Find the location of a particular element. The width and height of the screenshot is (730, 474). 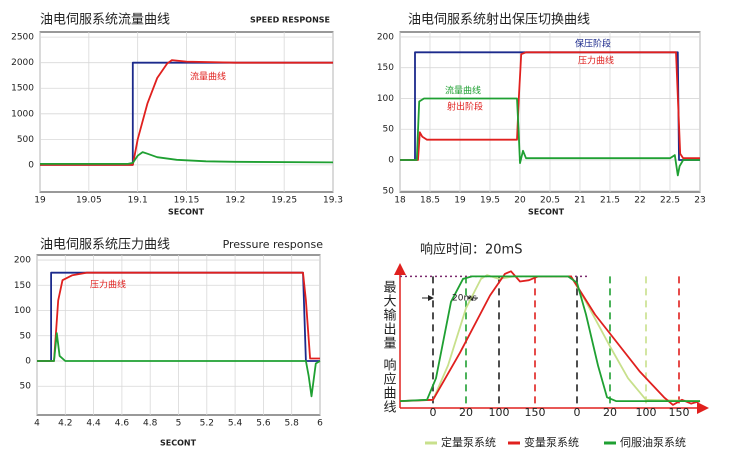

x-tick-label: 19.15 is located at coordinates (187, 201).